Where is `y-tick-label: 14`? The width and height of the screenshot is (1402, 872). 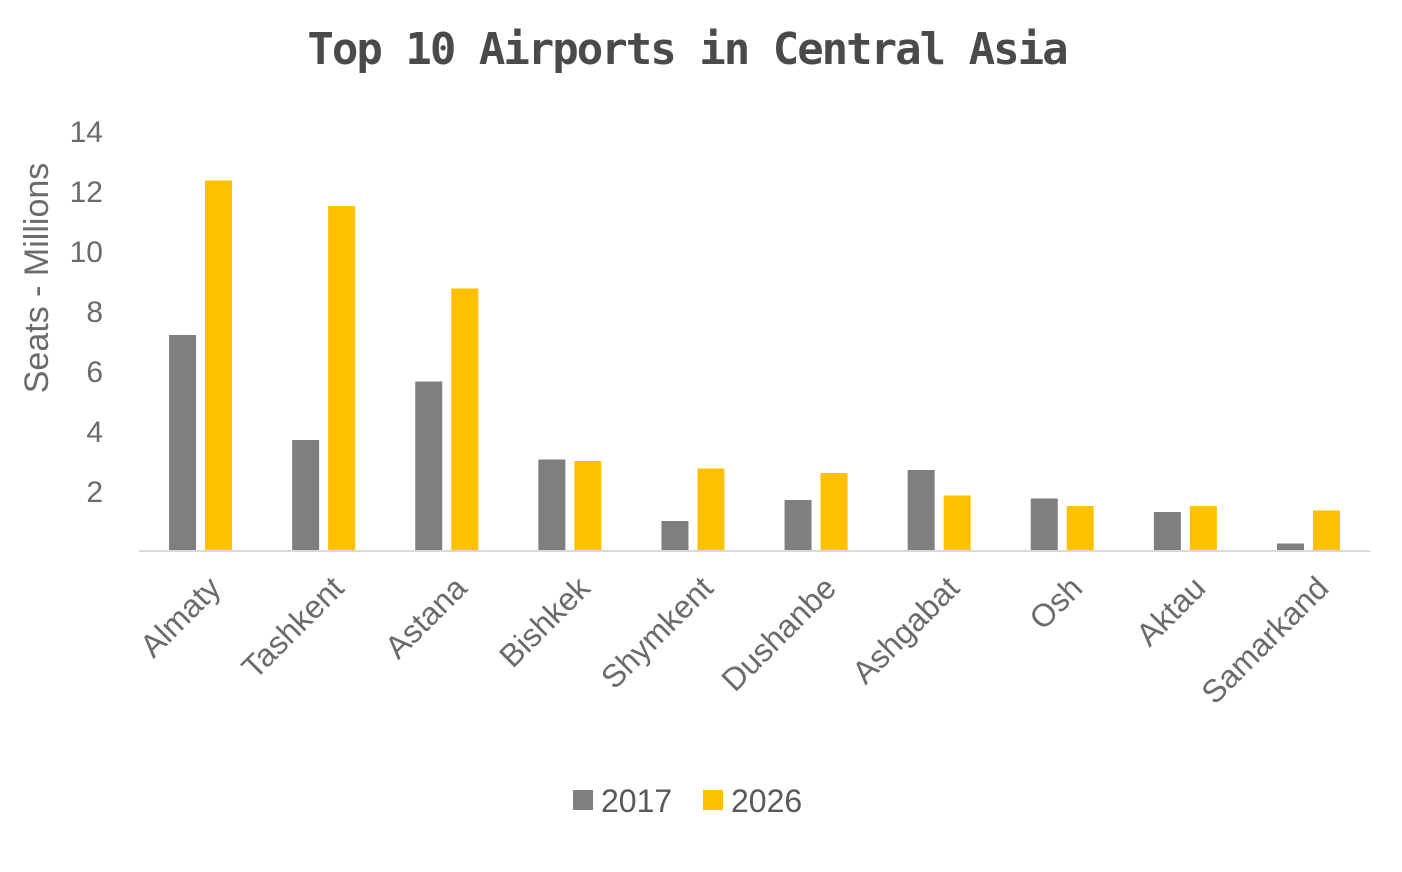
y-tick-label: 14 is located at coordinates (86, 132).